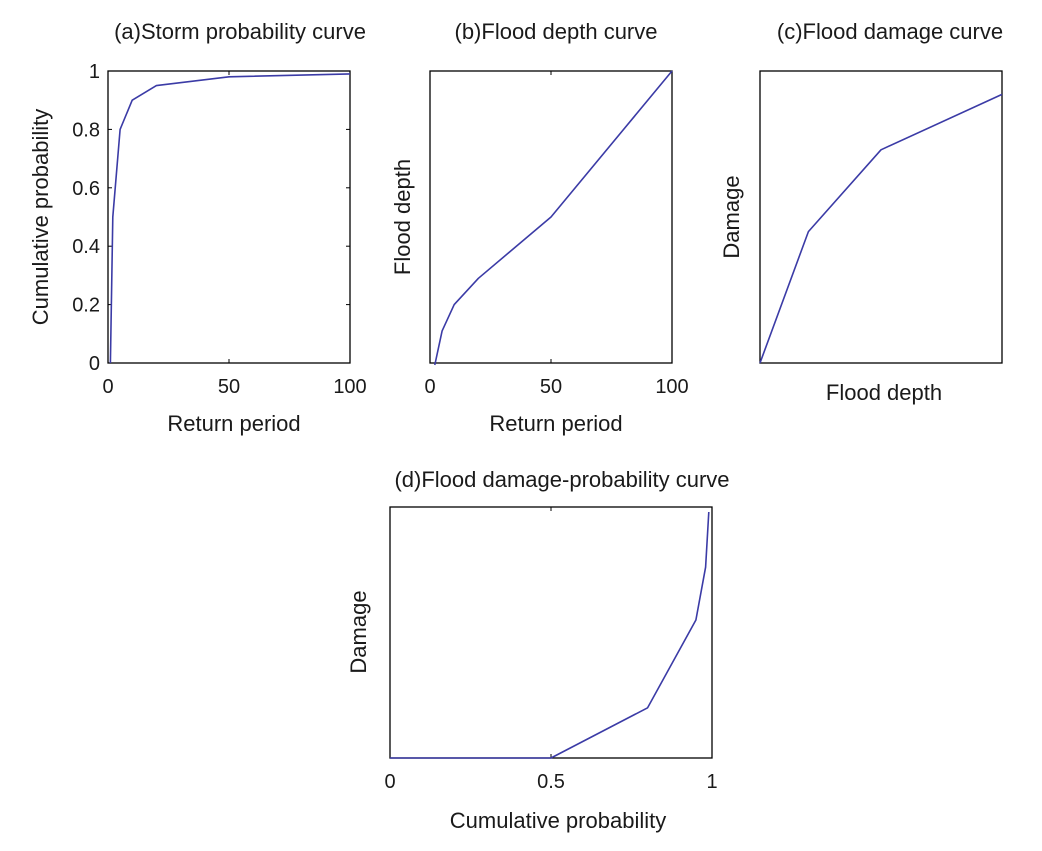  I want to click on series-line-a, so click(230, 218).